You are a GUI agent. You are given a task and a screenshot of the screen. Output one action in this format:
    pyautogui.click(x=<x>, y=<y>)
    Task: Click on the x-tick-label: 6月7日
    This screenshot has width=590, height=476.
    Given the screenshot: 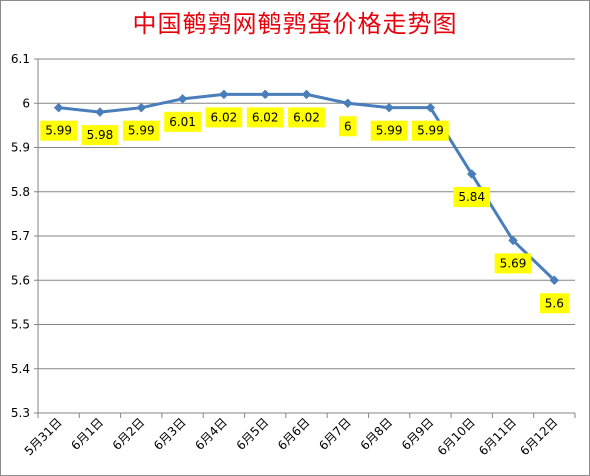 What is the action you would take?
    pyautogui.click(x=335, y=434)
    